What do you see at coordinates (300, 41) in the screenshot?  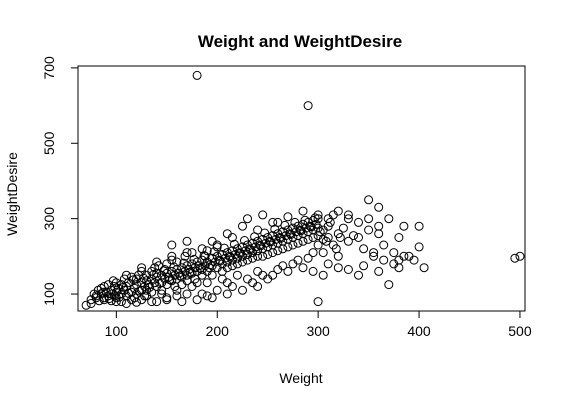 I see `chart-title: Weight and WeightDesire` at bounding box center [300, 41].